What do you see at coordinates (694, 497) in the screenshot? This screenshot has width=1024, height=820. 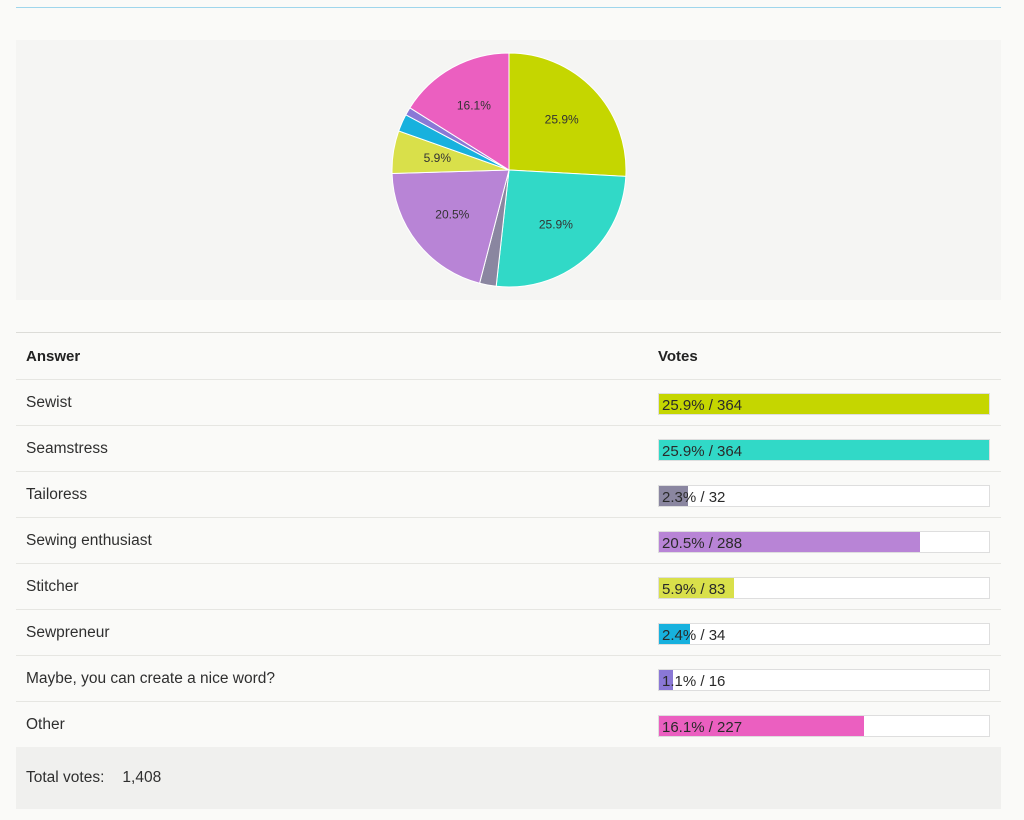 I see `vote-bar-text: 2.3% / 32` at bounding box center [694, 497].